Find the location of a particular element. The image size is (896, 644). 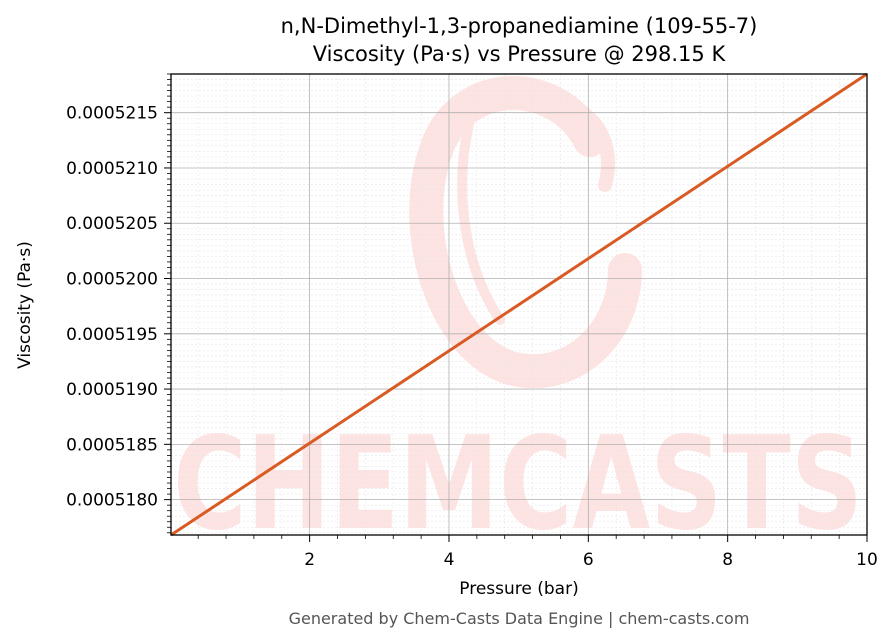

x-axis-label: Pressure (bar) is located at coordinates (518, 589).